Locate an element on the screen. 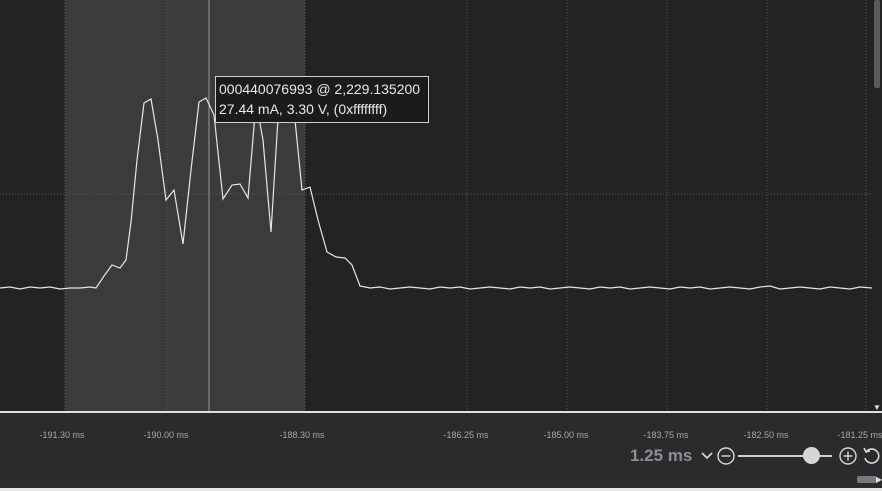  vertical-scrollbar-thumb is located at coordinates (877, 44).